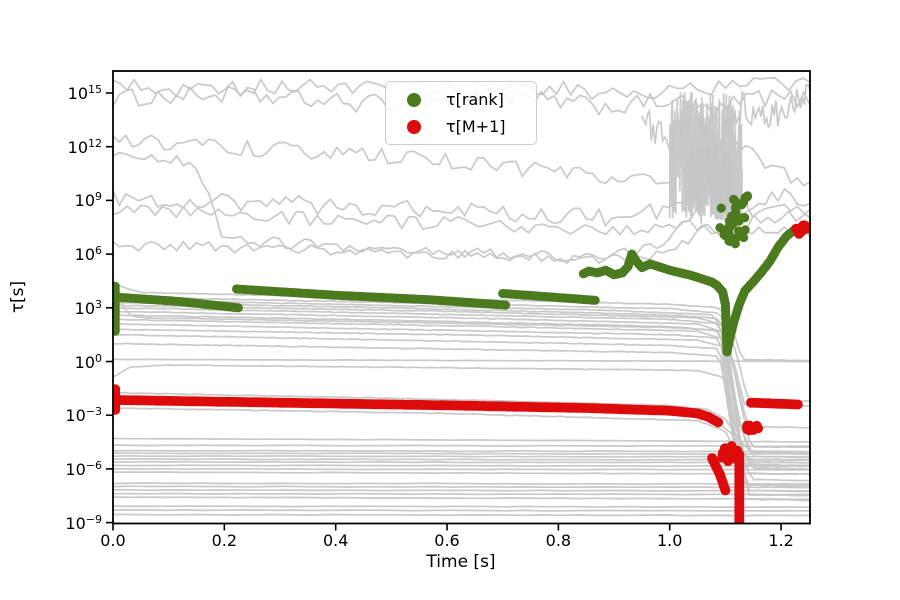 This screenshot has width=900, height=600. Describe the element at coordinates (461, 113) in the screenshot. I see `legend: τ[rank] τ[M+1]` at that location.